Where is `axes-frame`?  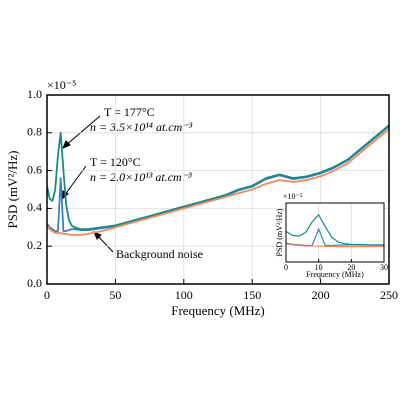 axes-frame is located at coordinates (335, 232).